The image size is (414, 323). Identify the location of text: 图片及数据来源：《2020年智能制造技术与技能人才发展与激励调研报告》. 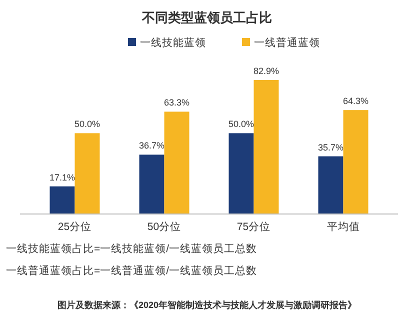
(207, 305).